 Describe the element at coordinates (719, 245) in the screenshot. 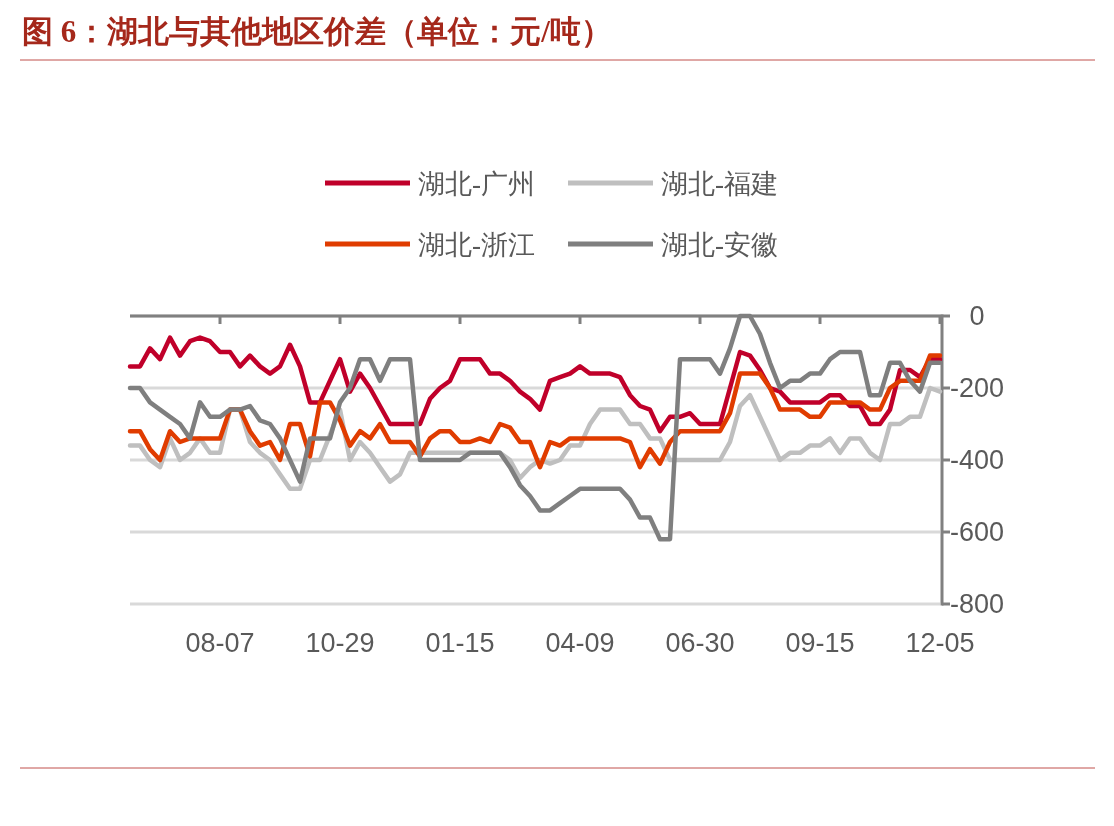

I see `legend-label: 湖北-安徽` at that location.